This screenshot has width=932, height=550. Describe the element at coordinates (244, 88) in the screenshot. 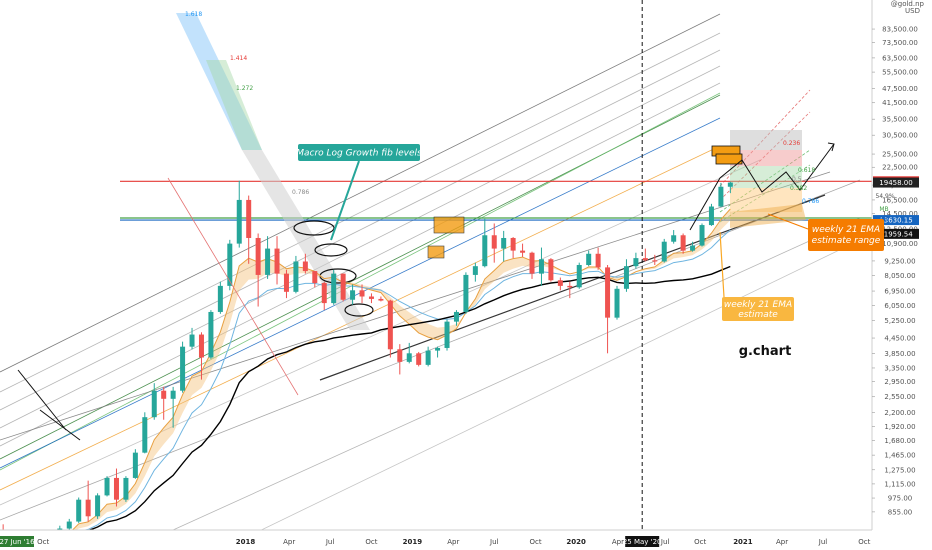

I see `fib-label: 1.272` at that location.